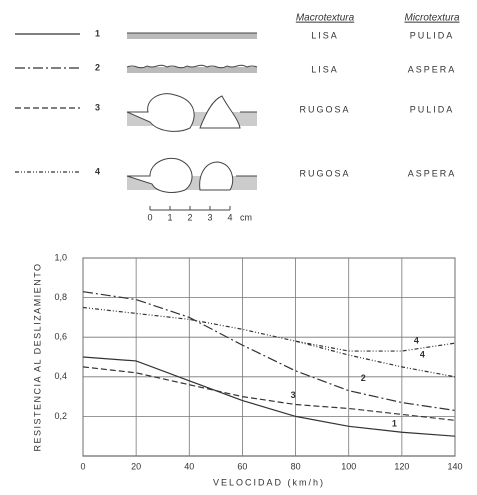 The width and height of the screenshot is (477, 495). I want to click on texture-drawings, so click(192, 121).